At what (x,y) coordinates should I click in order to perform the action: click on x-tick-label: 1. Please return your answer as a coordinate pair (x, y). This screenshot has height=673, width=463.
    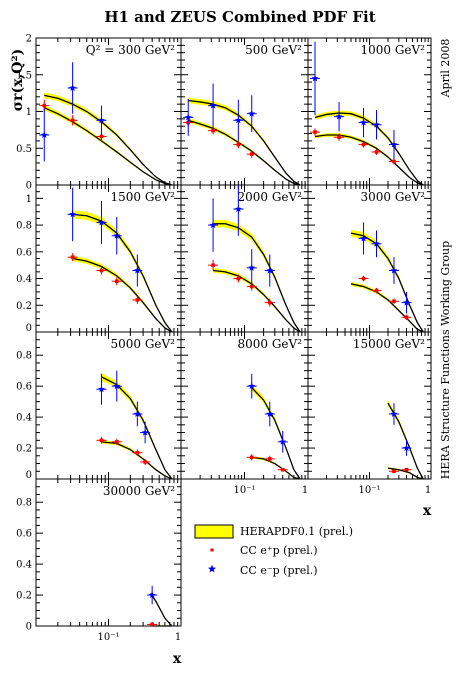
    Looking at the image, I should click on (428, 490).